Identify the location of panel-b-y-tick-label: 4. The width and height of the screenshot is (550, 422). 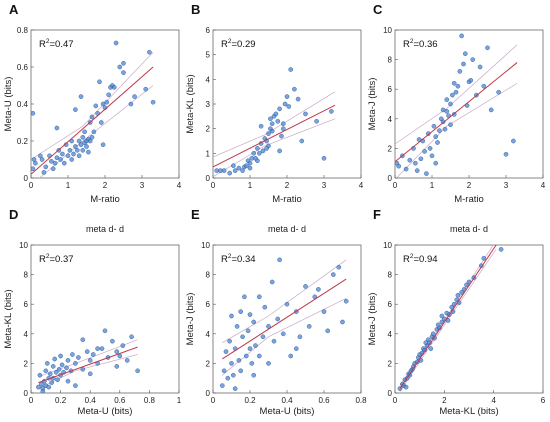
(208, 79).